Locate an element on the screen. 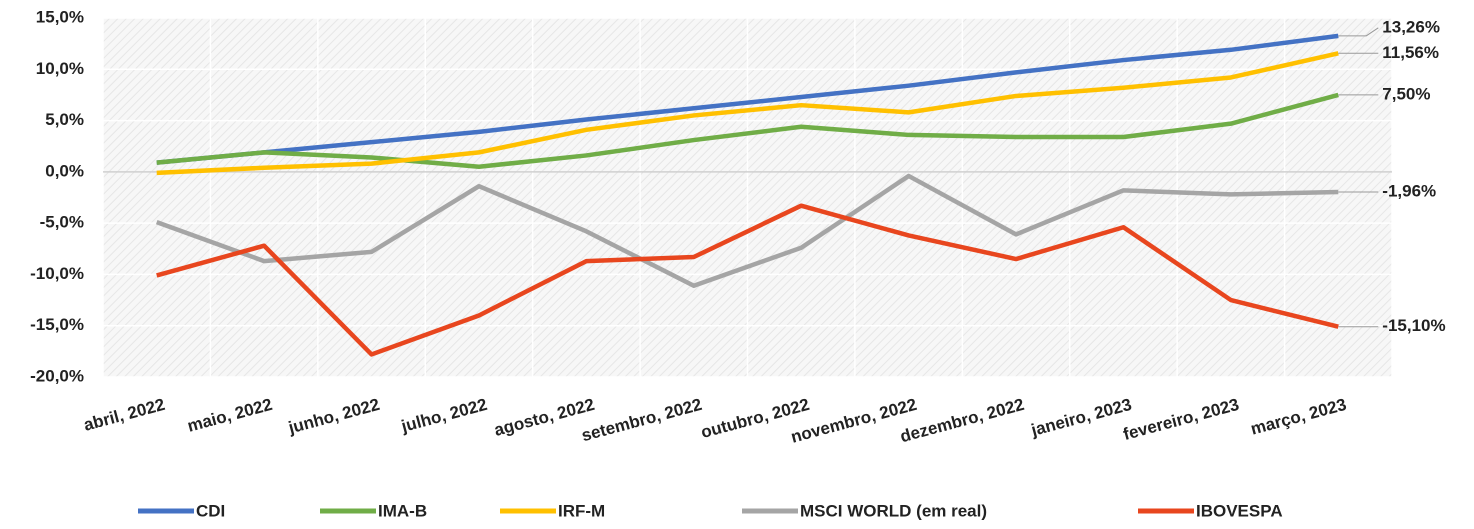 This screenshot has width=1474, height=529. label-leader is located at coordinates (1358, 32).